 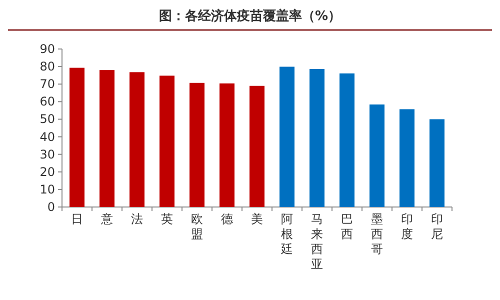 I want to click on y-tick-label: 30, so click(x=47, y=154).